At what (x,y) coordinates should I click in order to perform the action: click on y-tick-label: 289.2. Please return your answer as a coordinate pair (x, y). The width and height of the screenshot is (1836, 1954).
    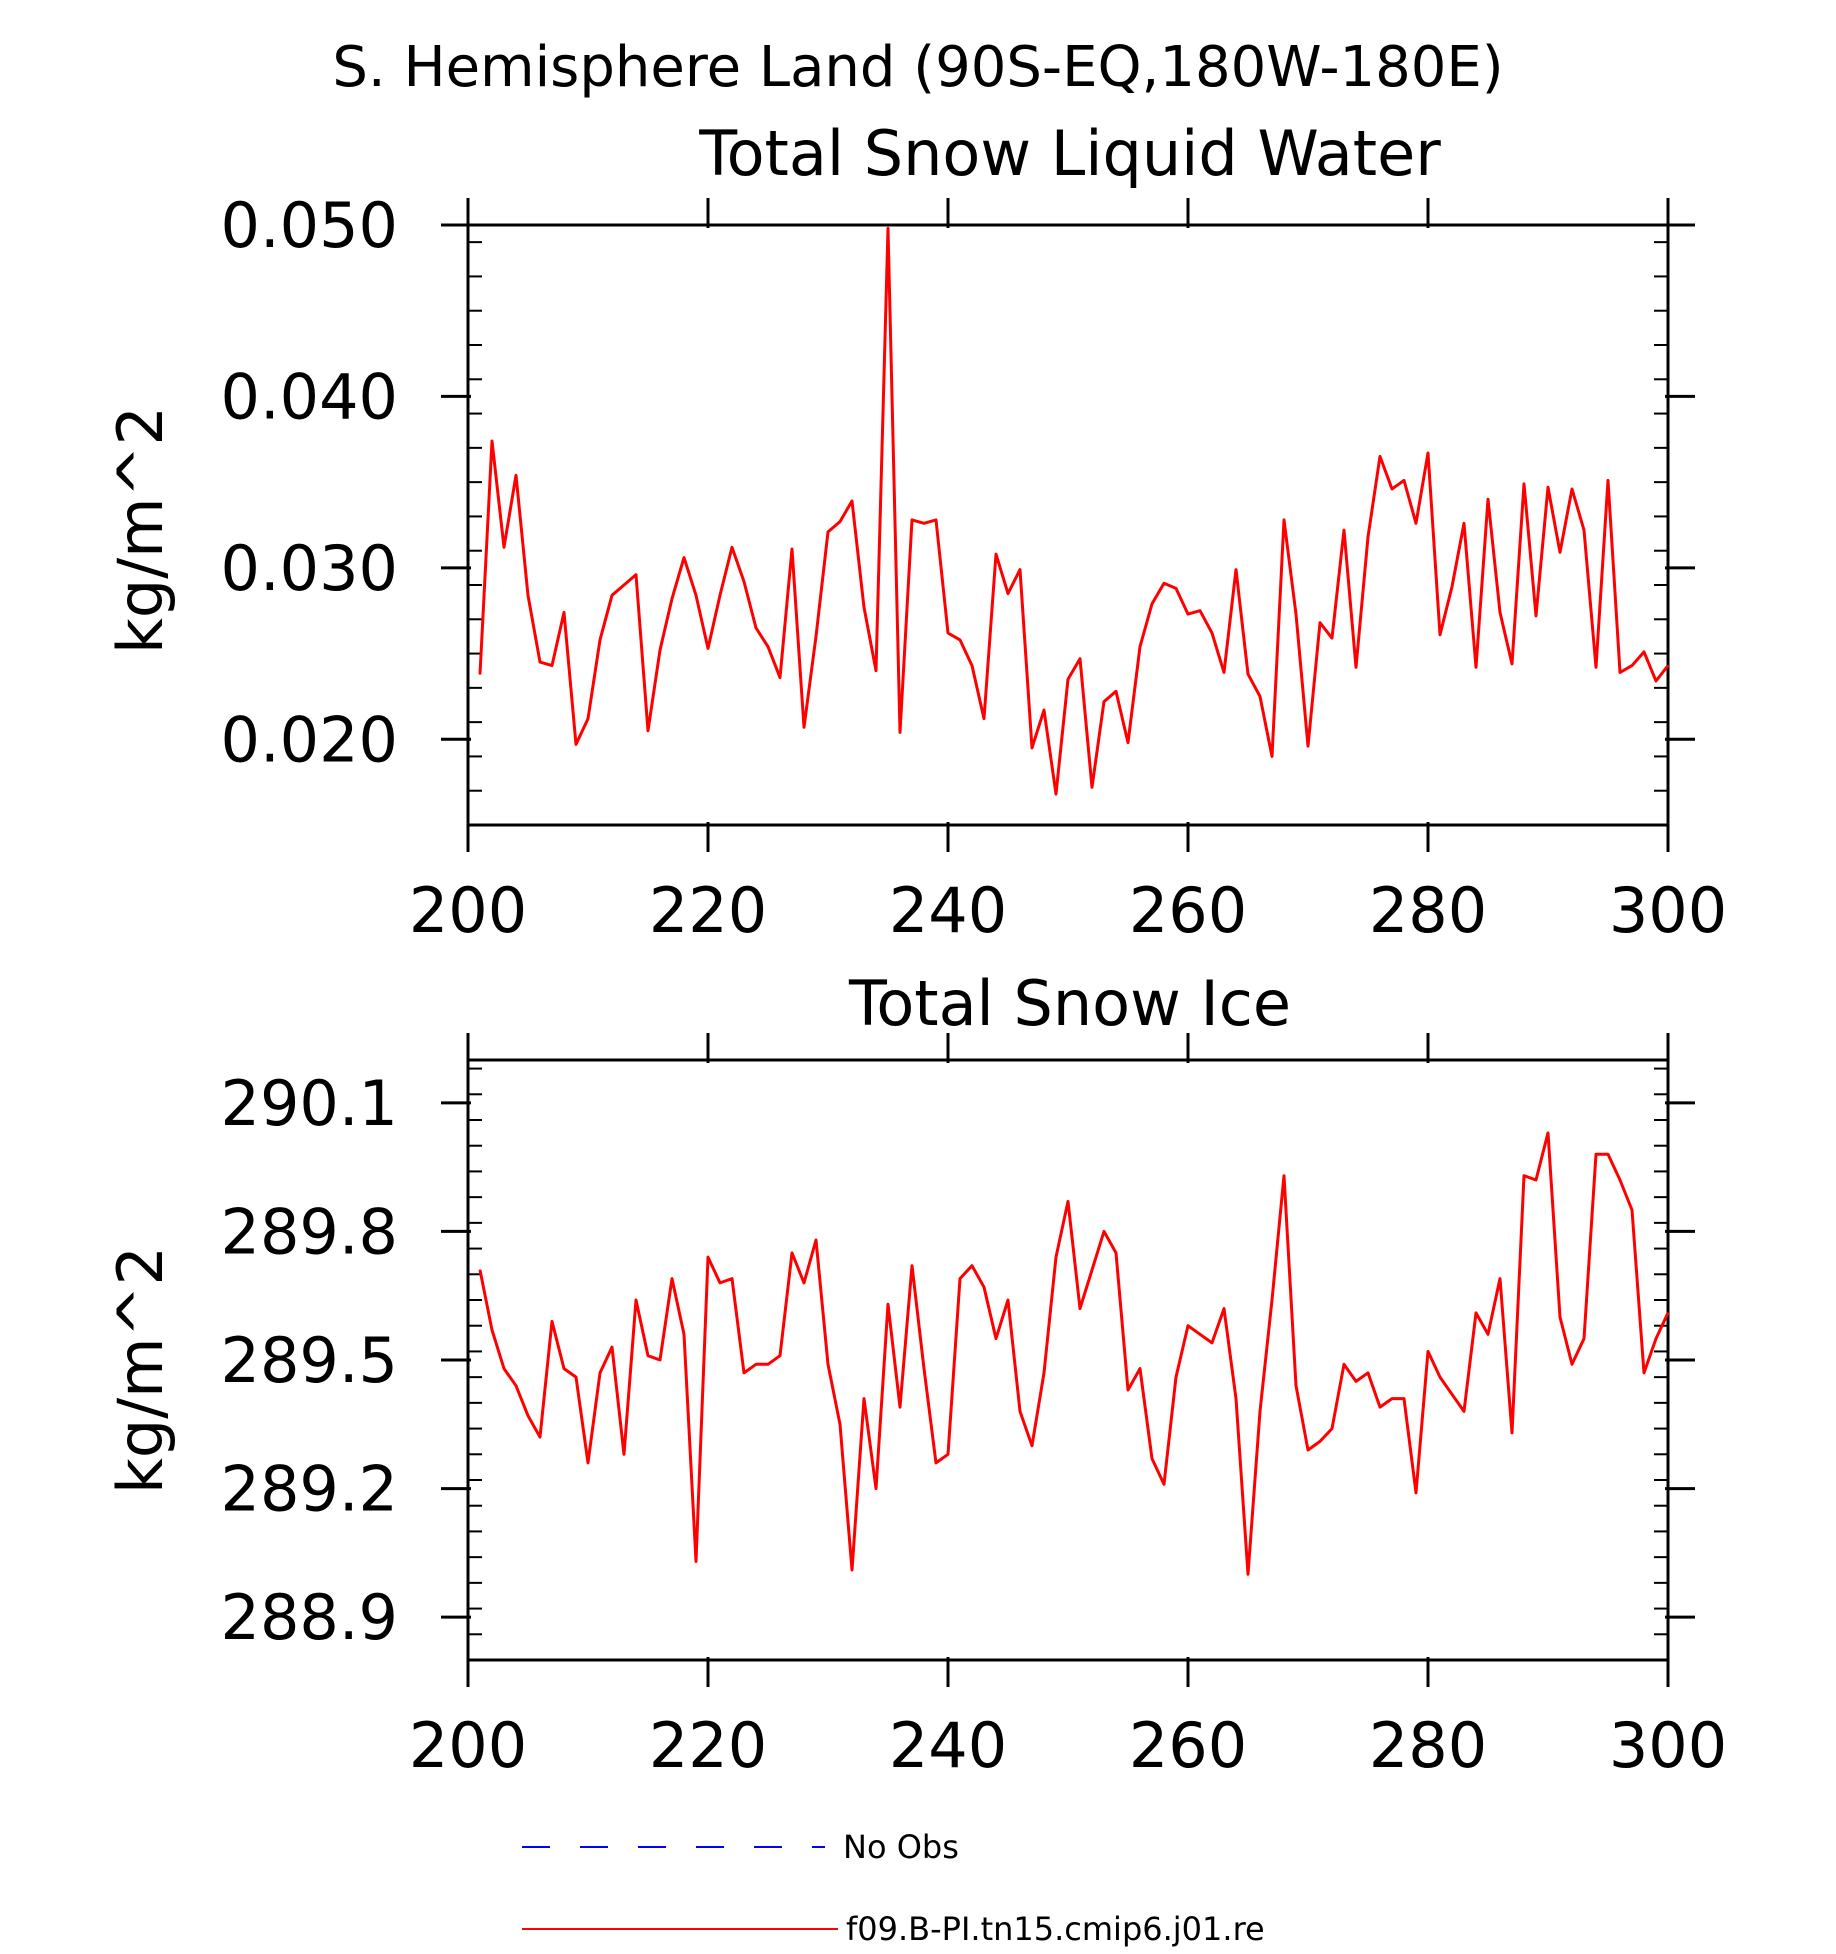
    Looking at the image, I should click on (310, 1489).